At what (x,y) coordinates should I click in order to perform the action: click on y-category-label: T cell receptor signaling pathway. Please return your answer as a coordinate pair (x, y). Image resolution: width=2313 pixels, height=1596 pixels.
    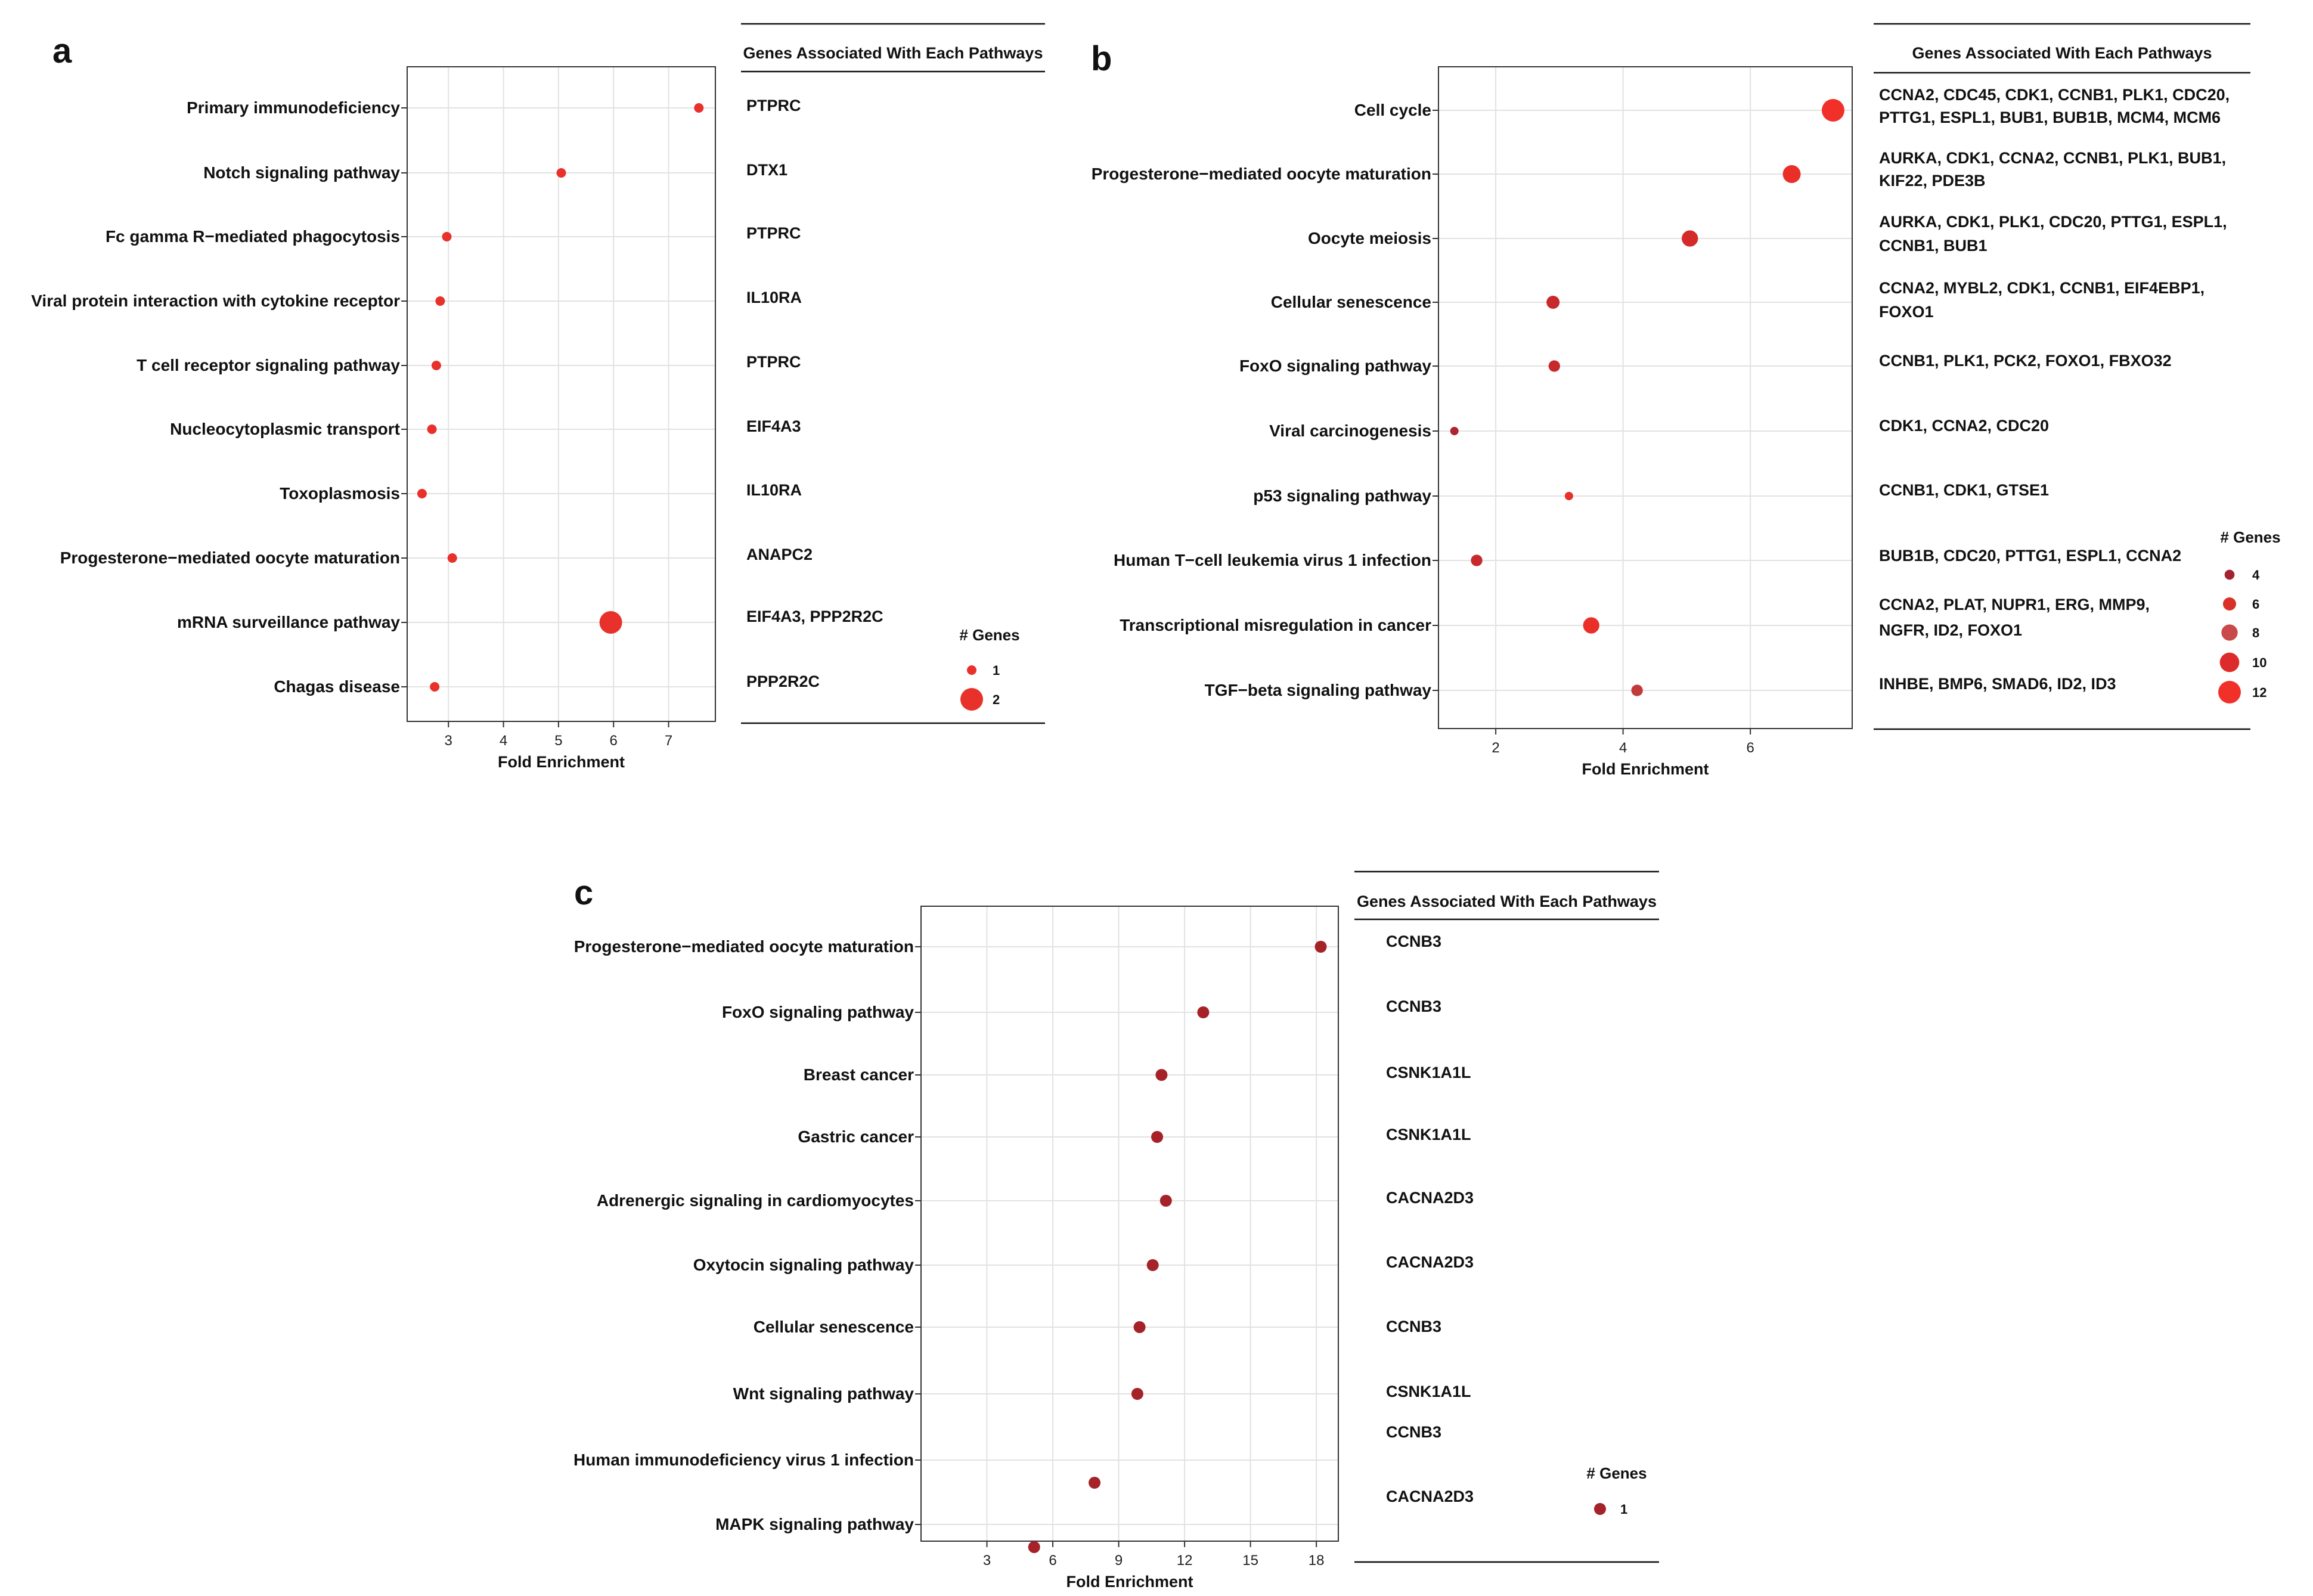
    Looking at the image, I should click on (268, 365).